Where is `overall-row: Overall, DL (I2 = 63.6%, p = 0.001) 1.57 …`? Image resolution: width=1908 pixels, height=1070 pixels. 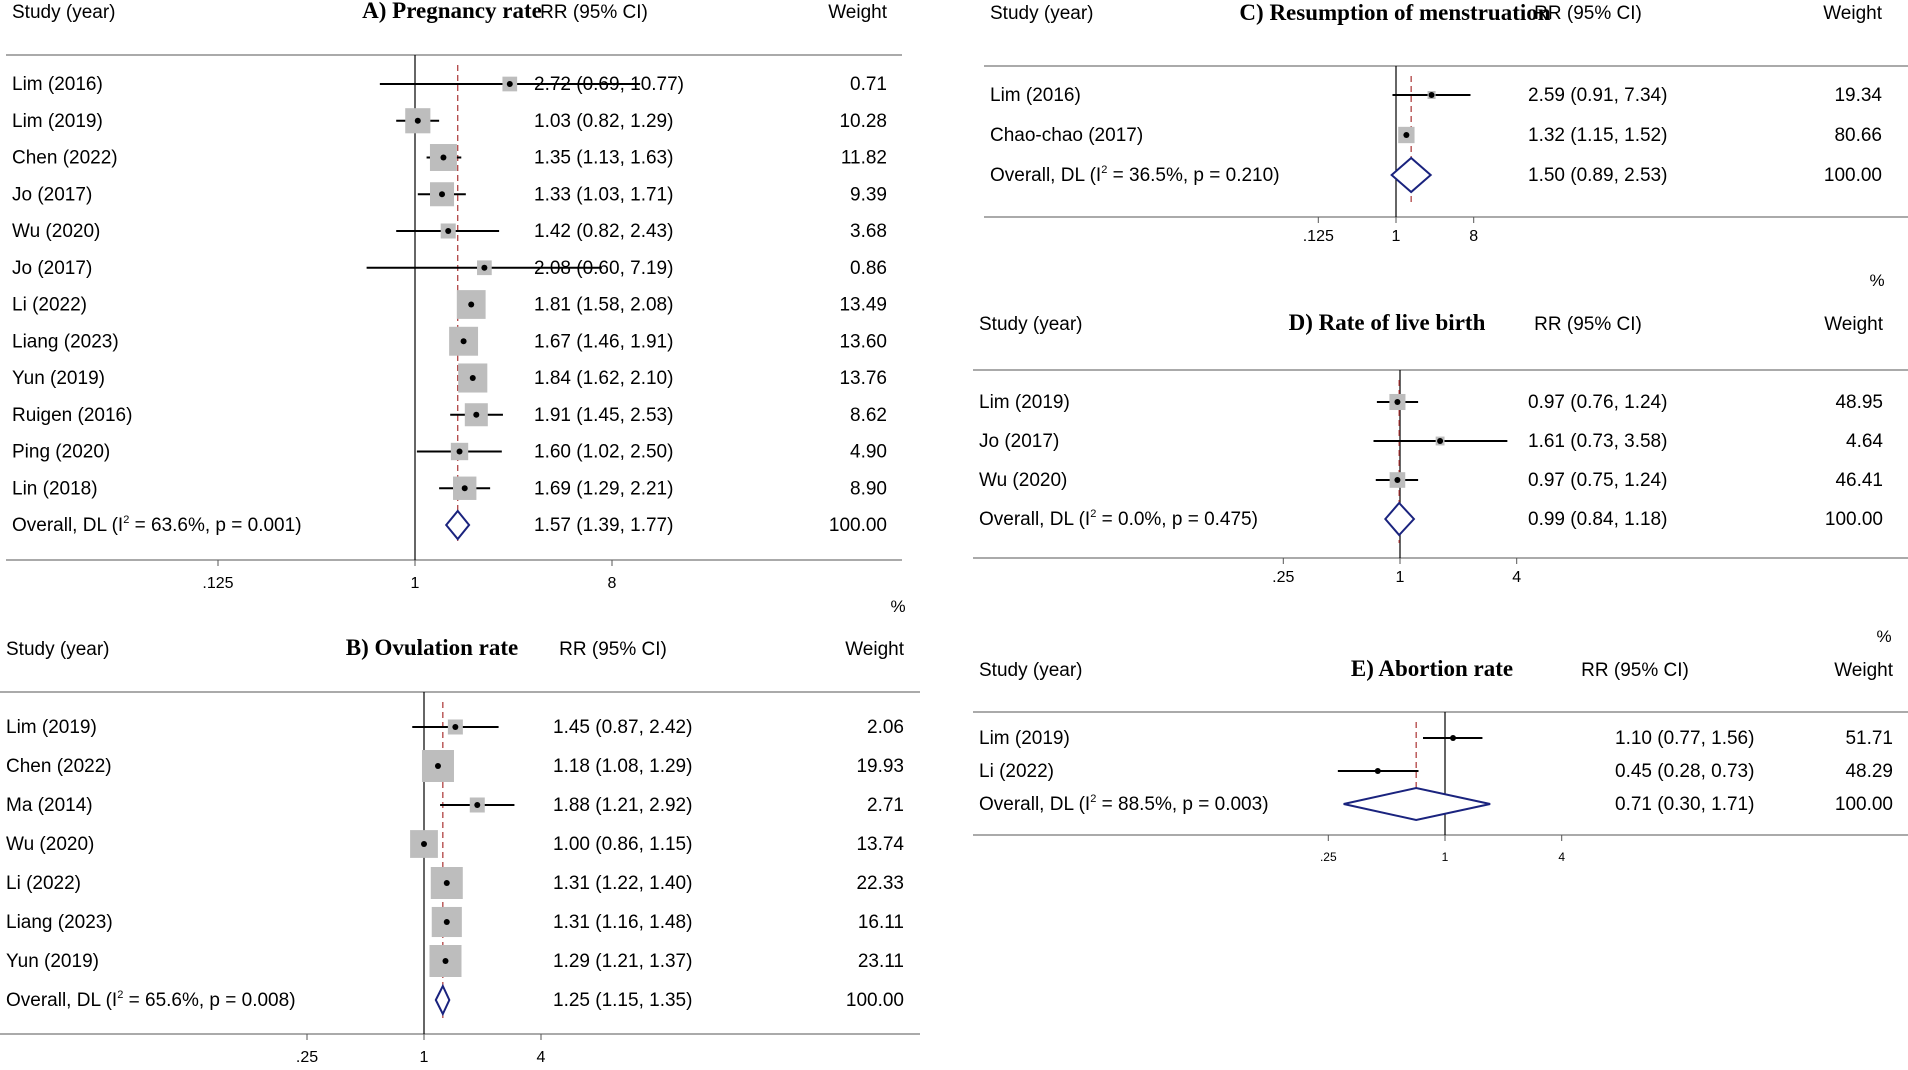
overall-row: Overall, DL (I2 = 63.6%, p = 0.001) 1.57 … is located at coordinates (449, 525).